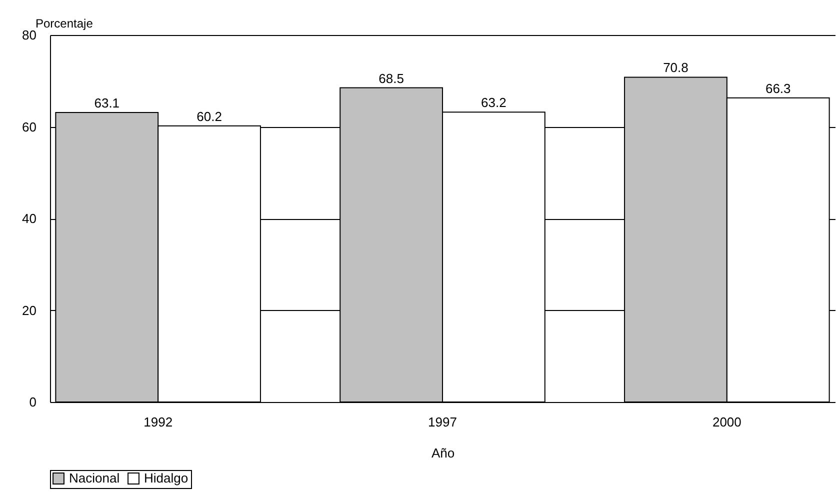  Describe the element at coordinates (32, 402) in the screenshot. I see `y-tick-label: 0` at that location.